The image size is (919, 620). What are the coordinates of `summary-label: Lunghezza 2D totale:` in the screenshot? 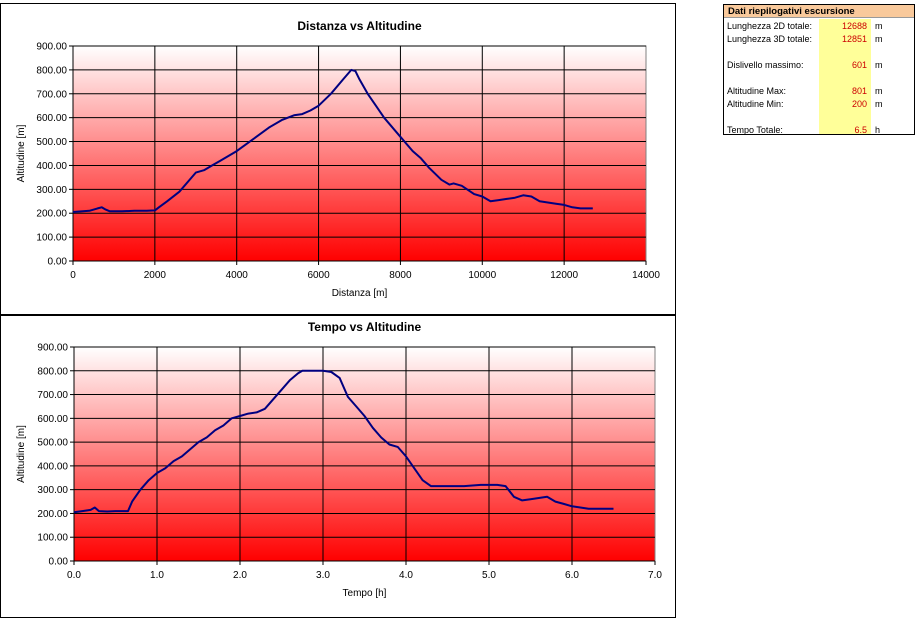 It's located at (770, 26).